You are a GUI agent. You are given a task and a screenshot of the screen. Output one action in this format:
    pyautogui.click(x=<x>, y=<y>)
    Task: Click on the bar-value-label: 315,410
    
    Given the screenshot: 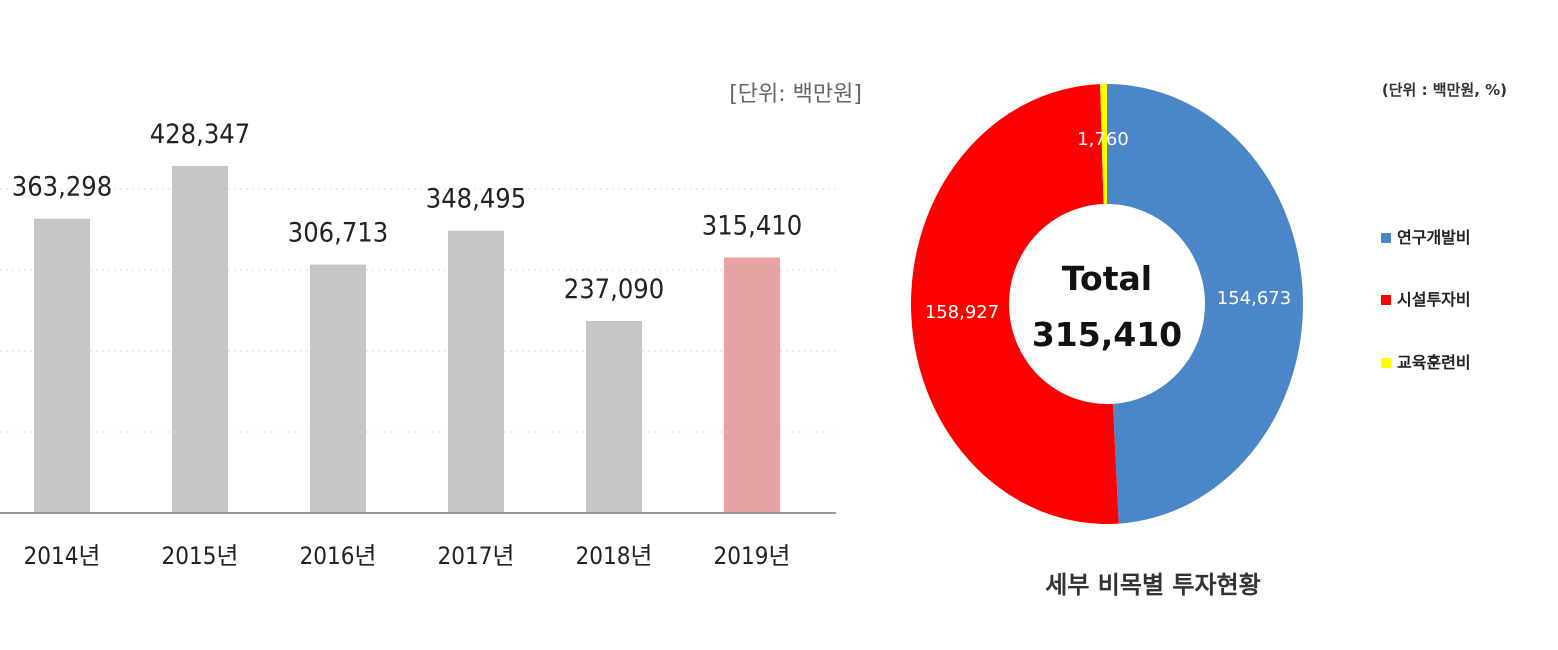 What is the action you would take?
    pyautogui.click(x=752, y=226)
    